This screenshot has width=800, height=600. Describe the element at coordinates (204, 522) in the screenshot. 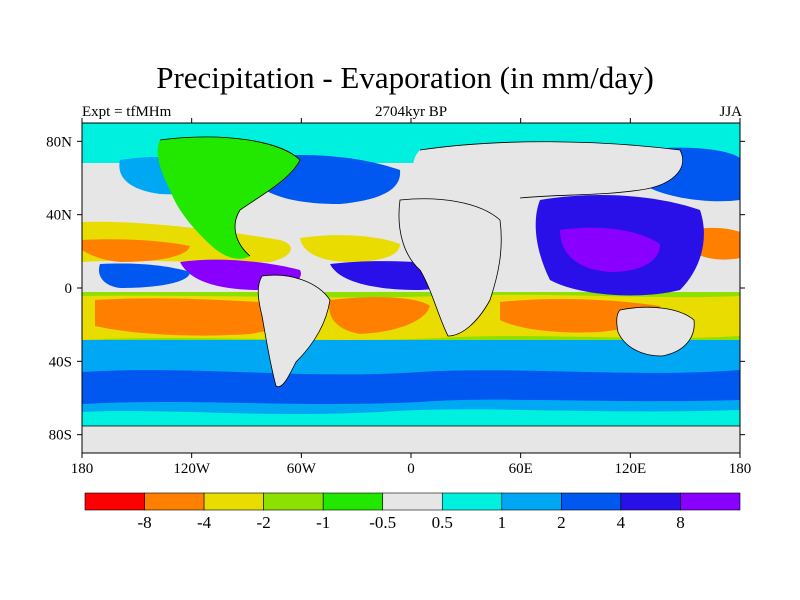

I see `legend-label: -4` at that location.